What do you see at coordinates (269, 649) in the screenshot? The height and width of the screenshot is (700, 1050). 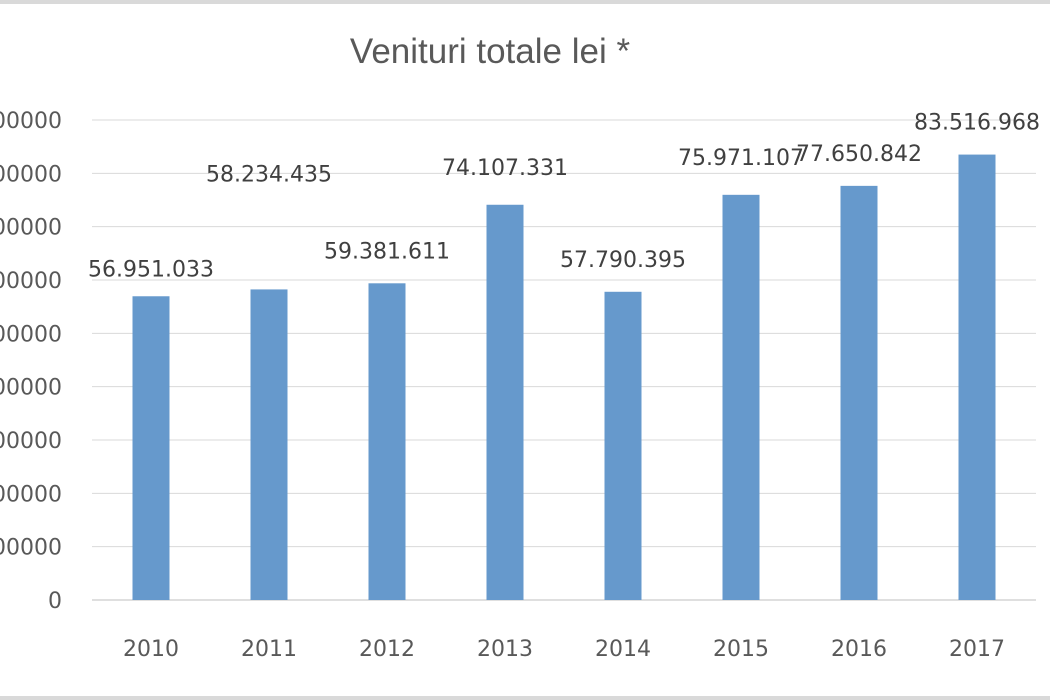 I see `x-tick-label-2011: 2011` at bounding box center [269, 649].